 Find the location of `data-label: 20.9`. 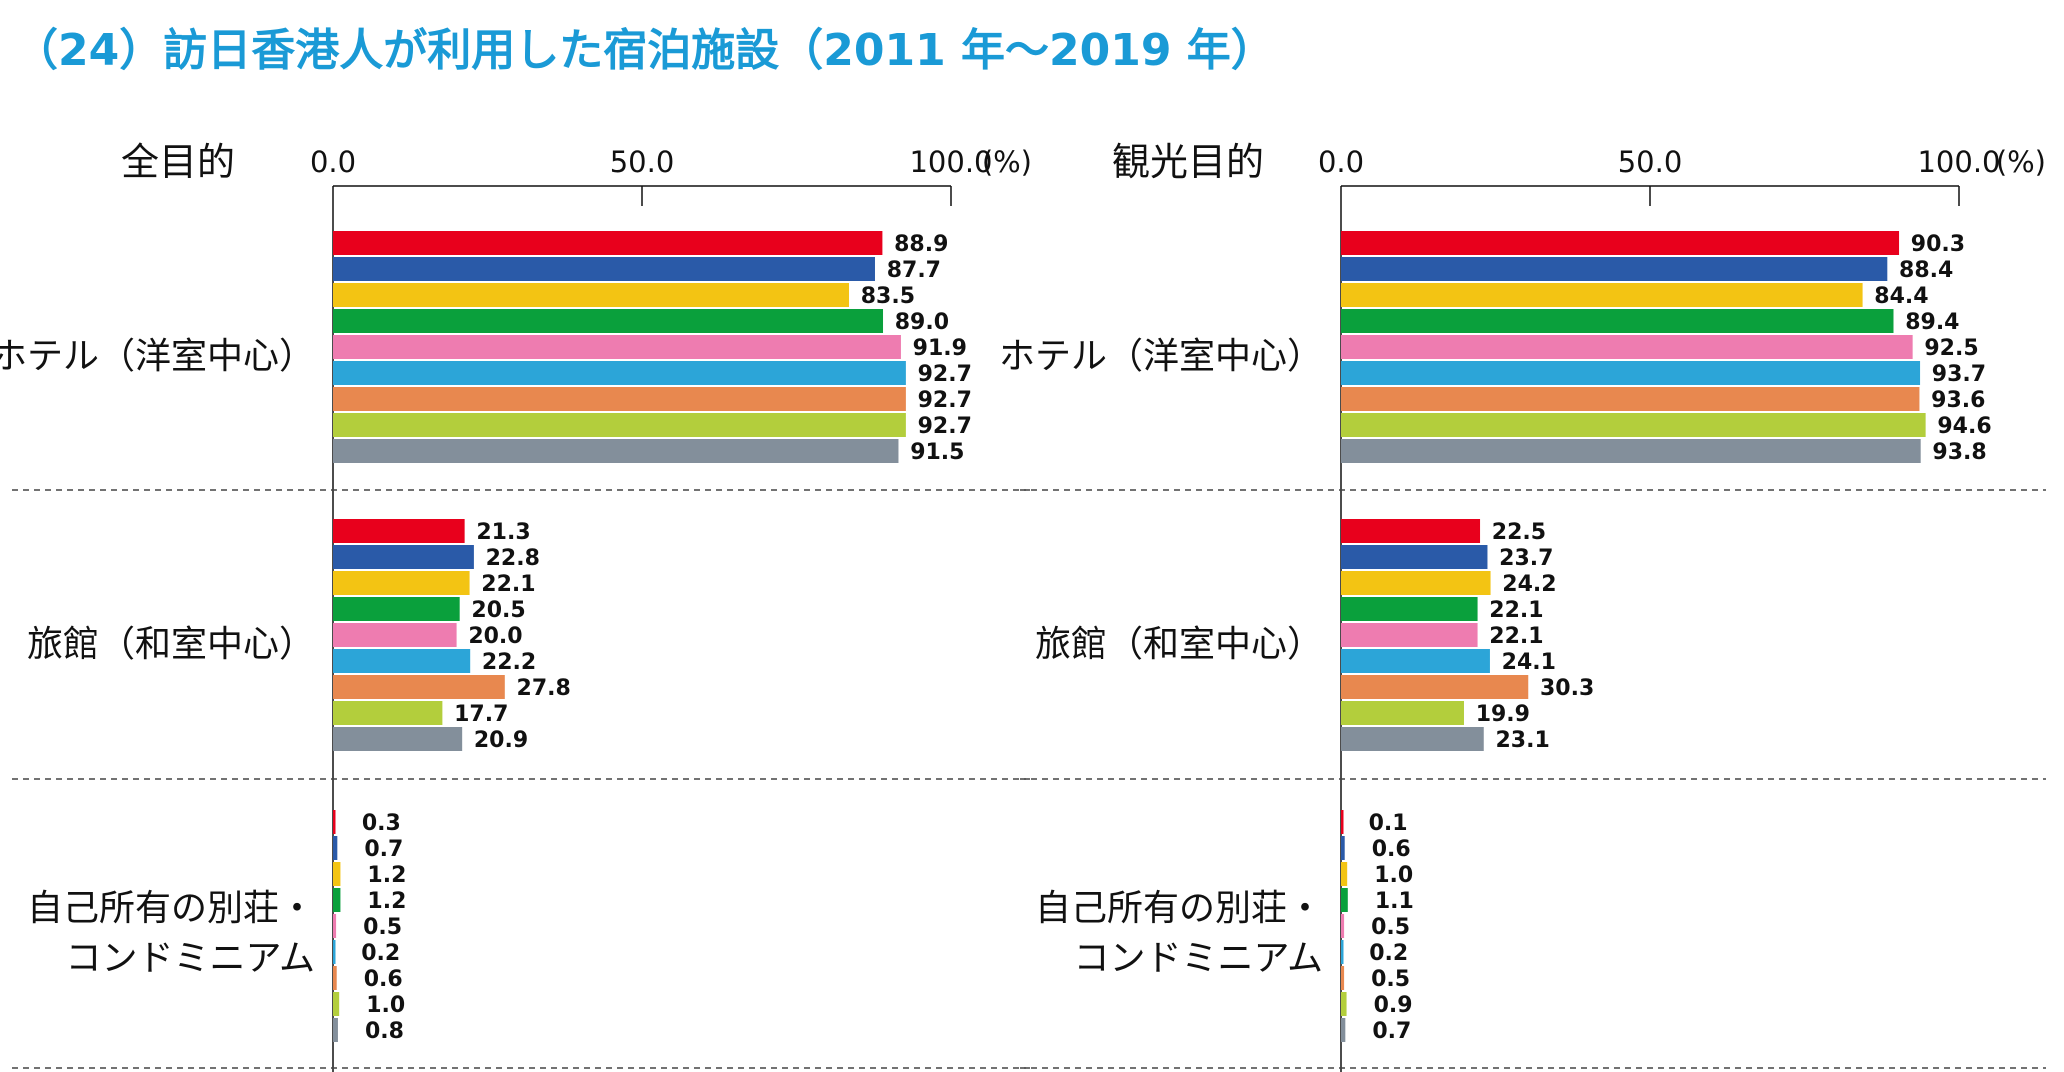

data-label: 20.9 is located at coordinates (501, 740).